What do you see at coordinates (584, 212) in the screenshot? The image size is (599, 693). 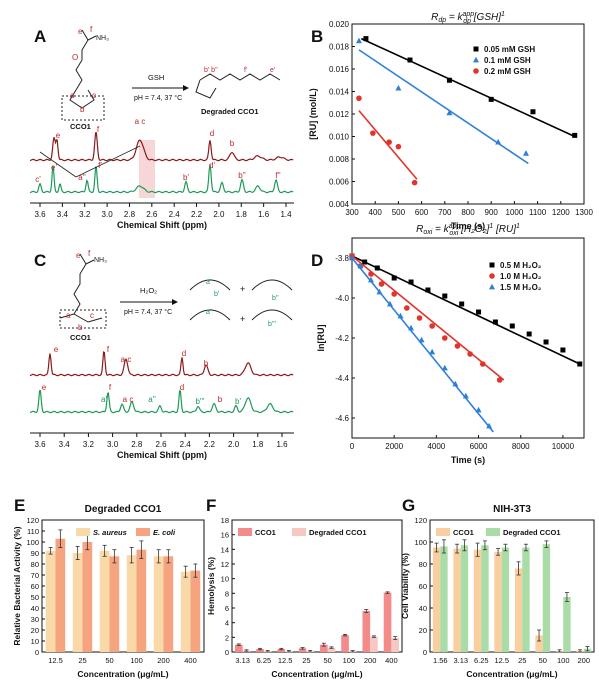 I see `x-tick-label: 1300` at bounding box center [584, 212].